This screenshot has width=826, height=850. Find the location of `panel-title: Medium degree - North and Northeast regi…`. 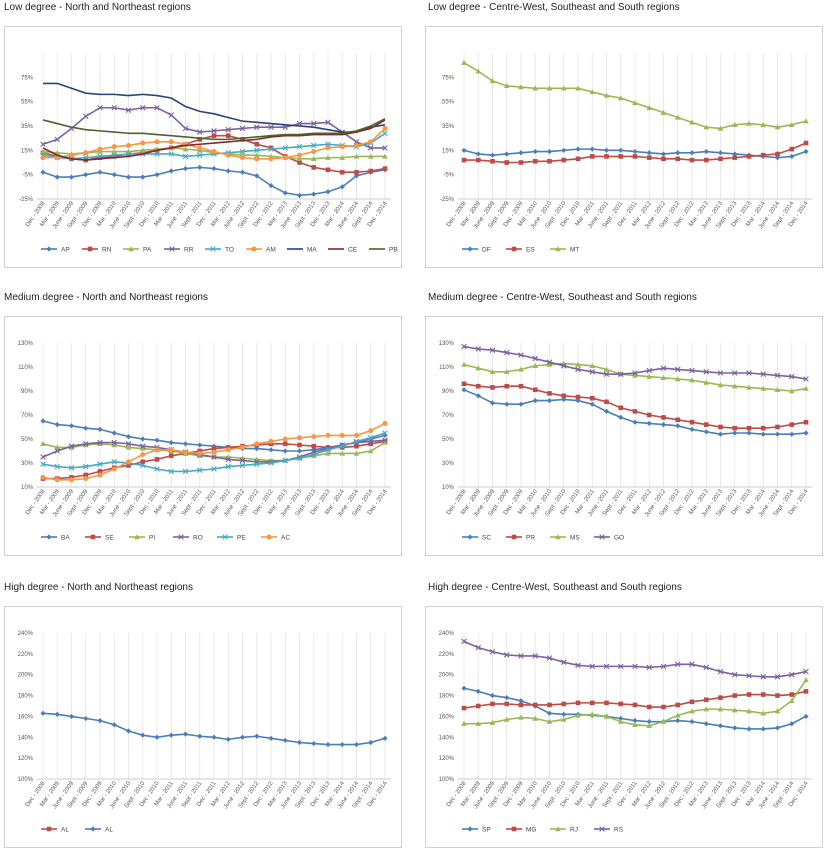

panel-title: Medium degree - North and Northeast regi… is located at coordinates (106, 297).